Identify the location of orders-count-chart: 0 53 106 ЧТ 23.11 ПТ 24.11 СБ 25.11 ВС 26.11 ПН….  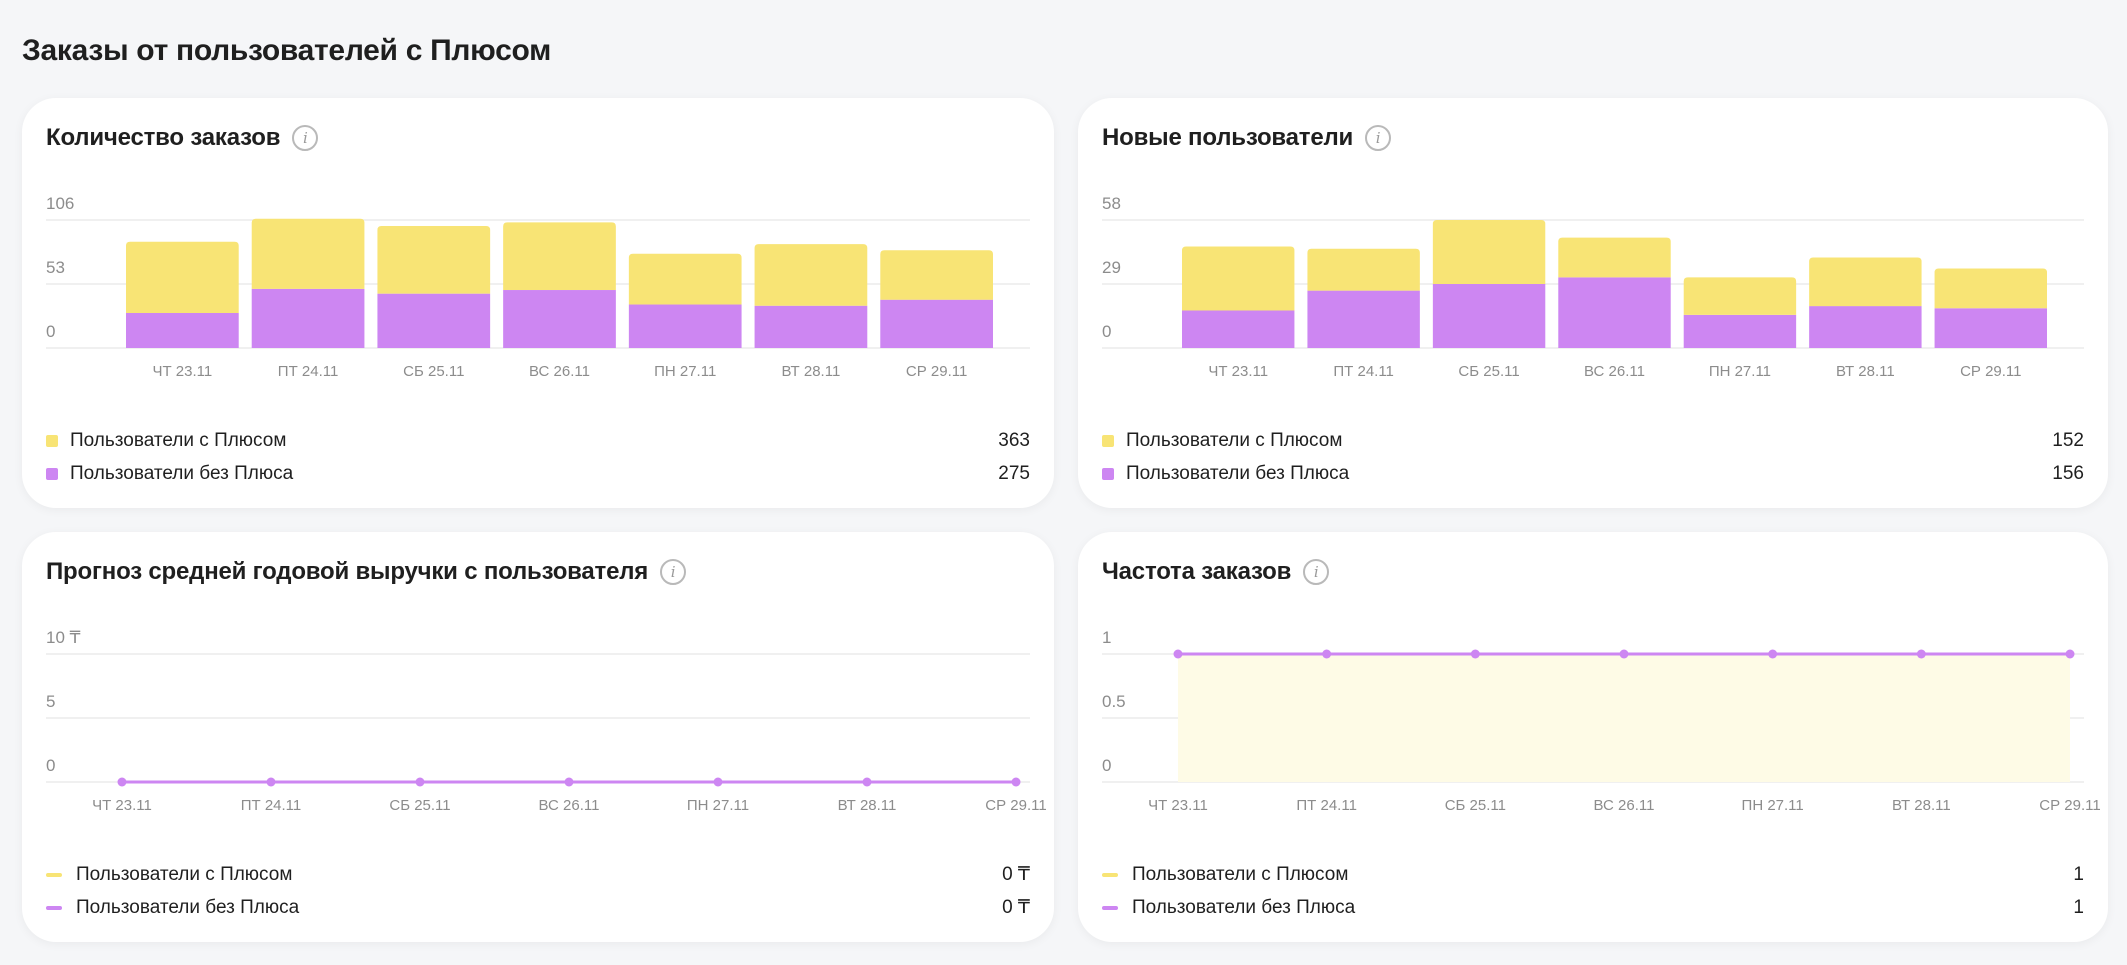
(538, 287).